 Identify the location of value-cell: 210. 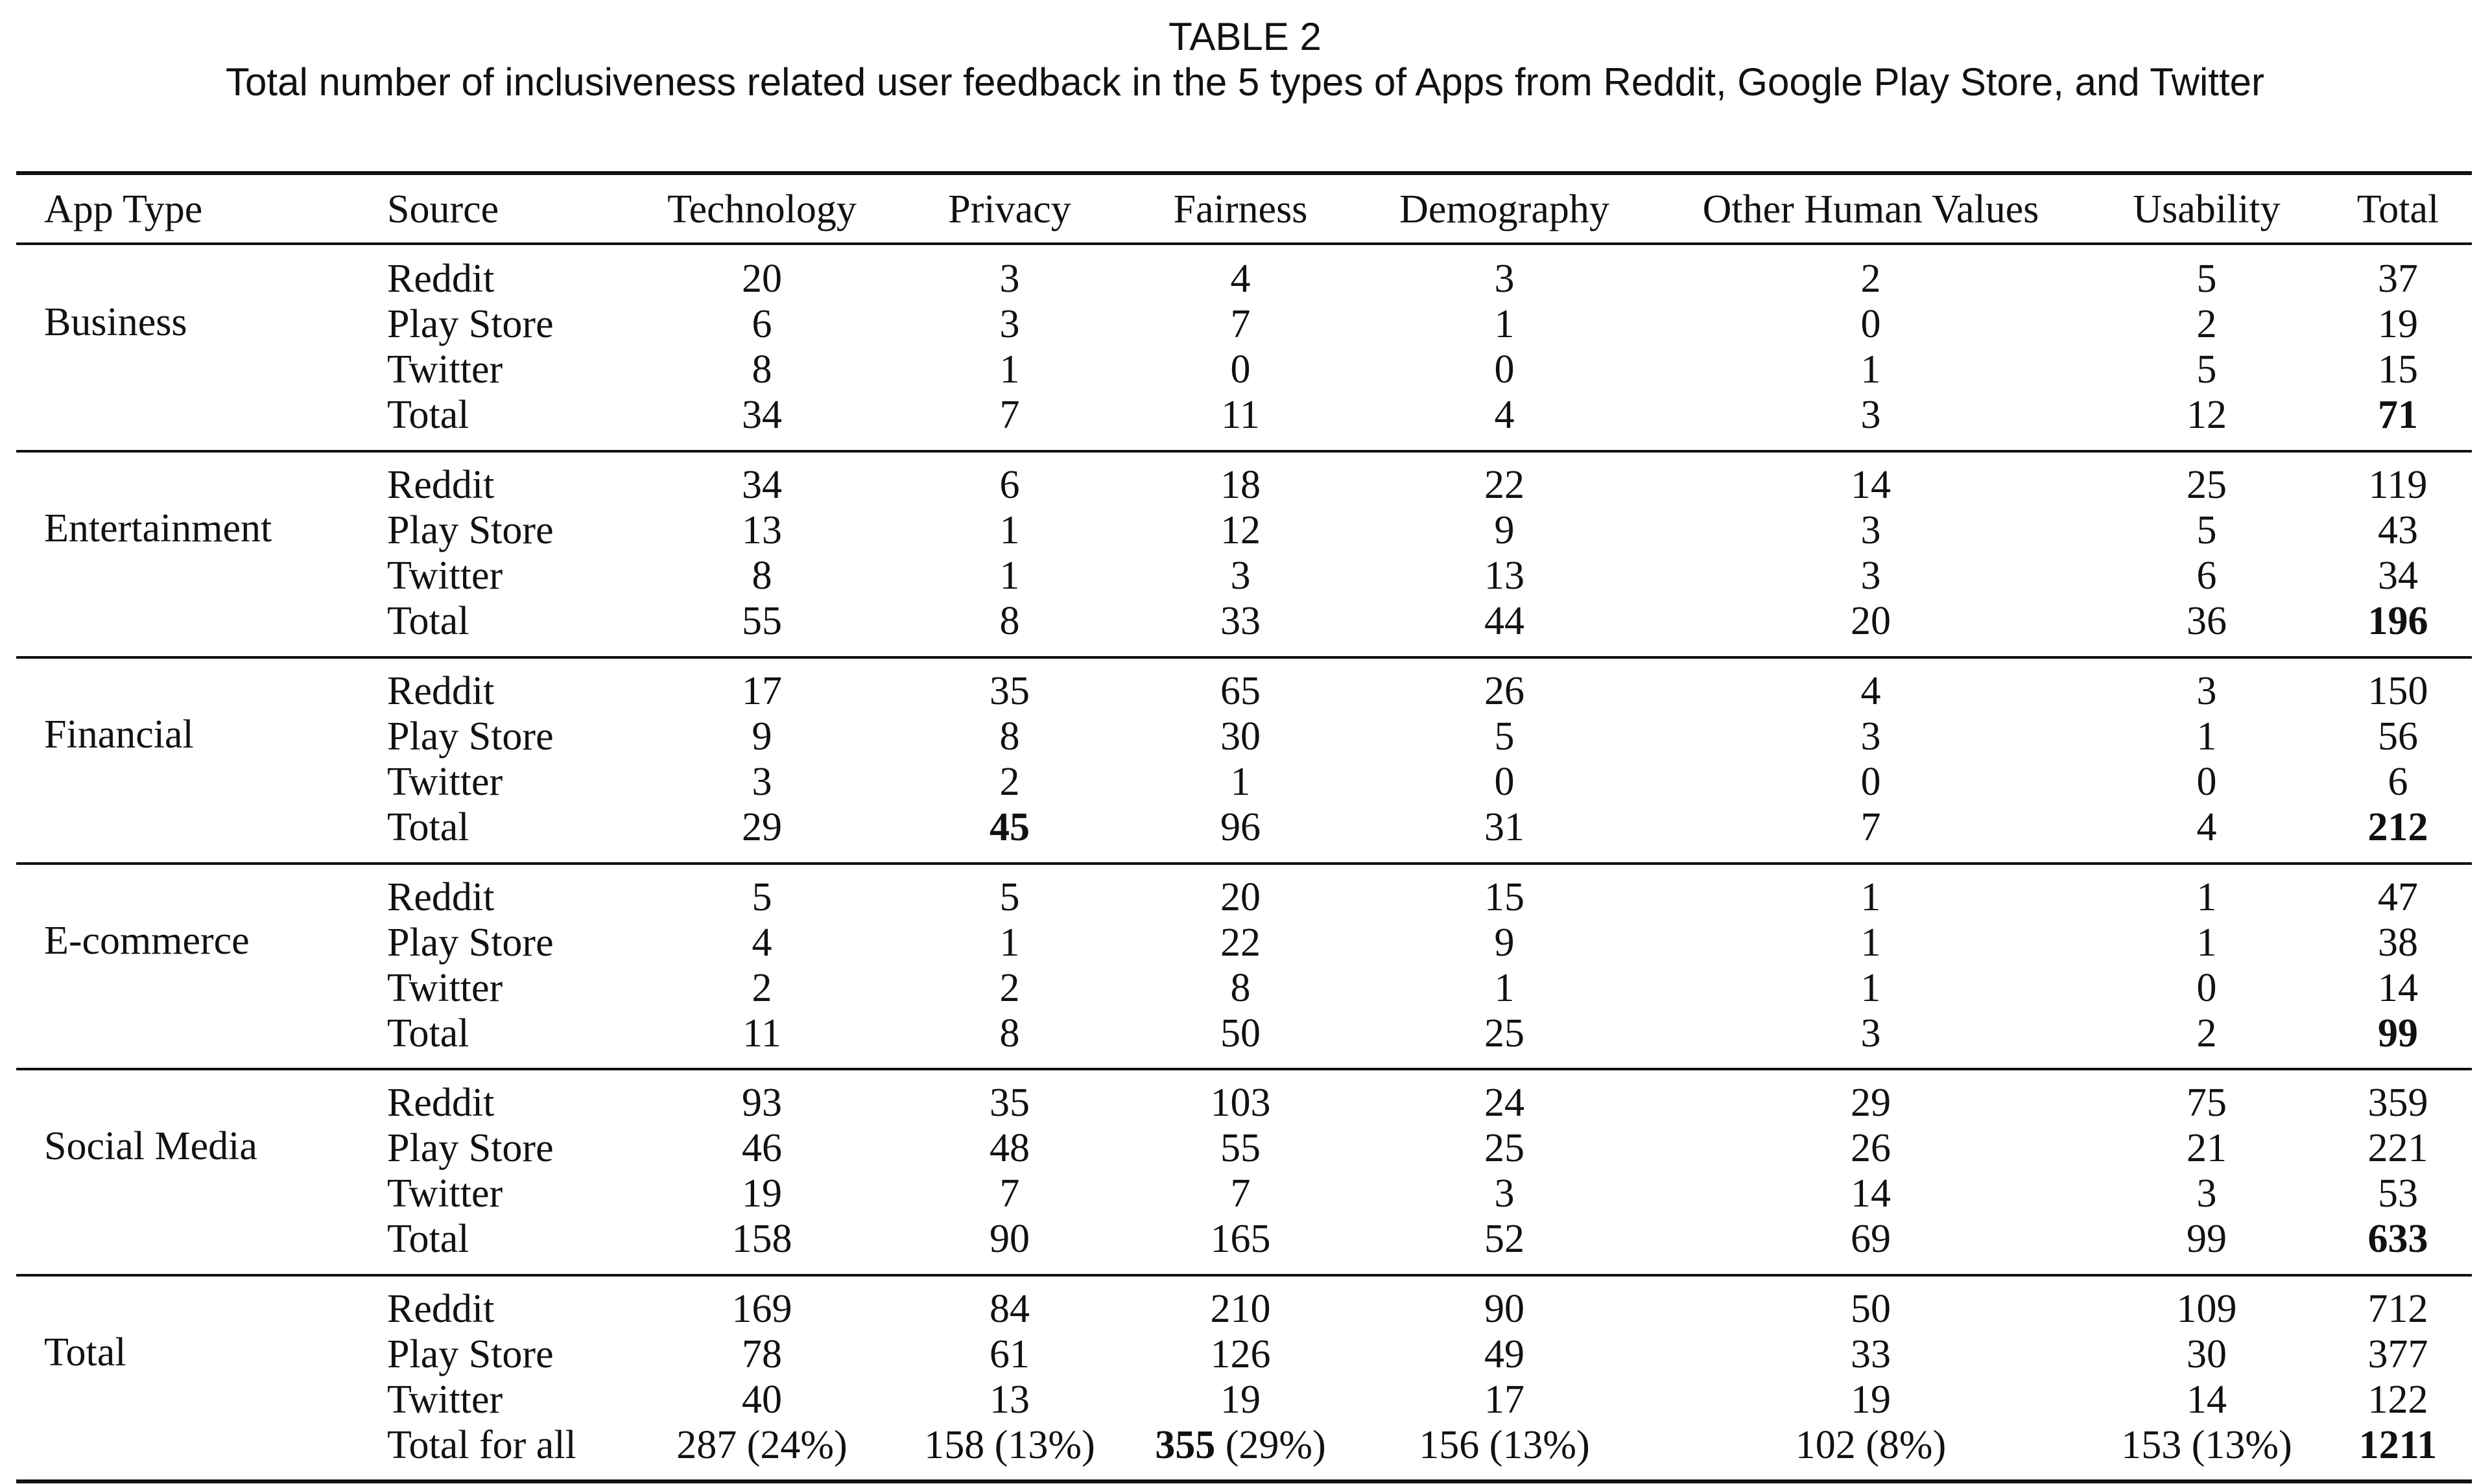
(1240, 1309).